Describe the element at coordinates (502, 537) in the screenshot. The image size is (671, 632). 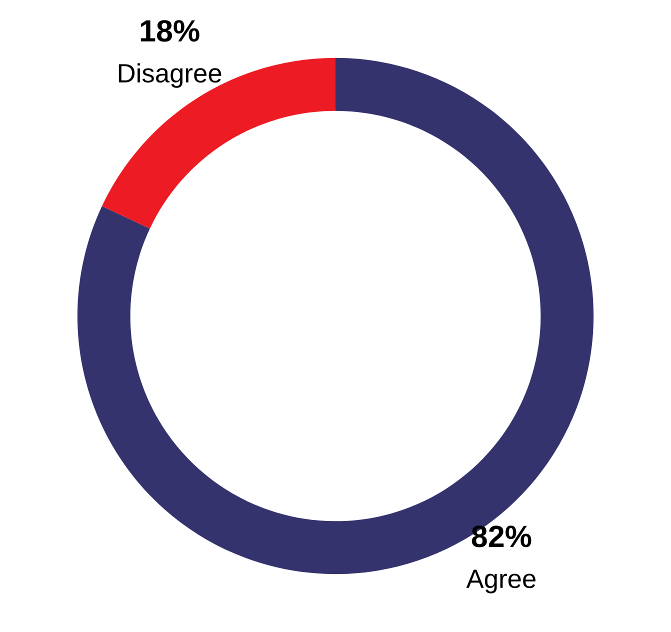
I see `data-label: 82%` at that location.